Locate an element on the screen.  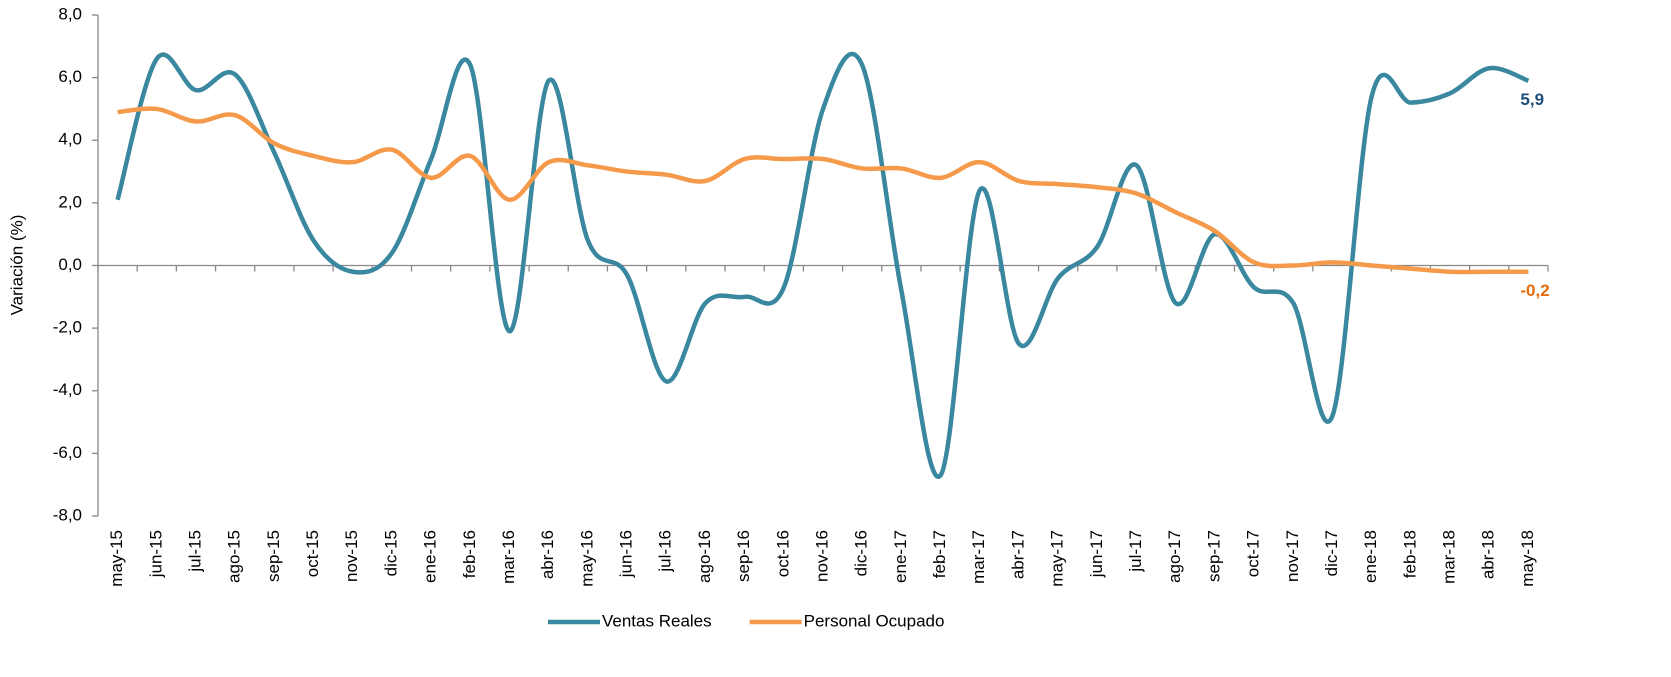
x-tick-label: sep-15 is located at coordinates (273, 556).